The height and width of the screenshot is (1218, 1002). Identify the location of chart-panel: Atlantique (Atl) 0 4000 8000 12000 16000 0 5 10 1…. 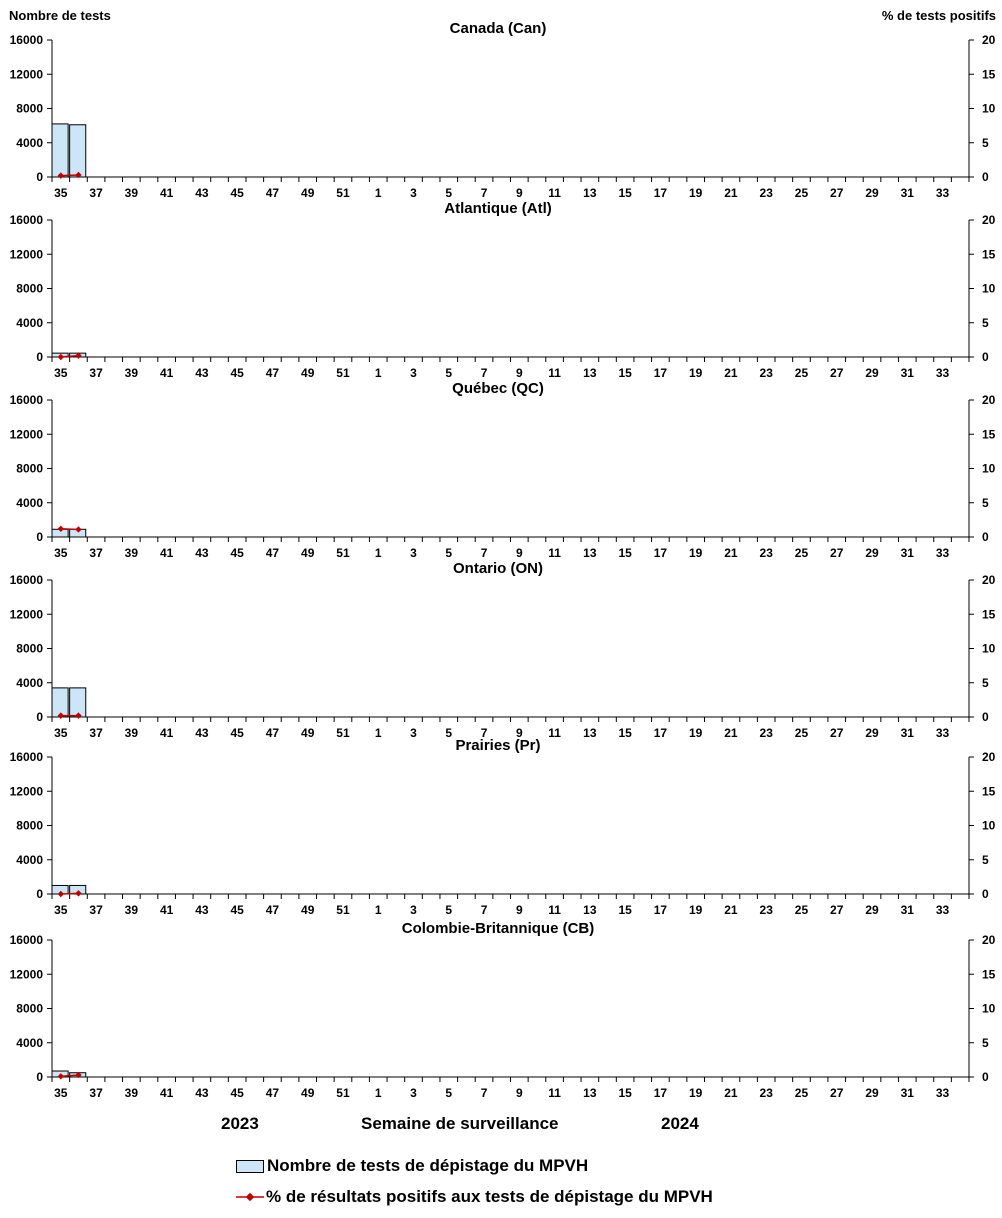
(503, 290).